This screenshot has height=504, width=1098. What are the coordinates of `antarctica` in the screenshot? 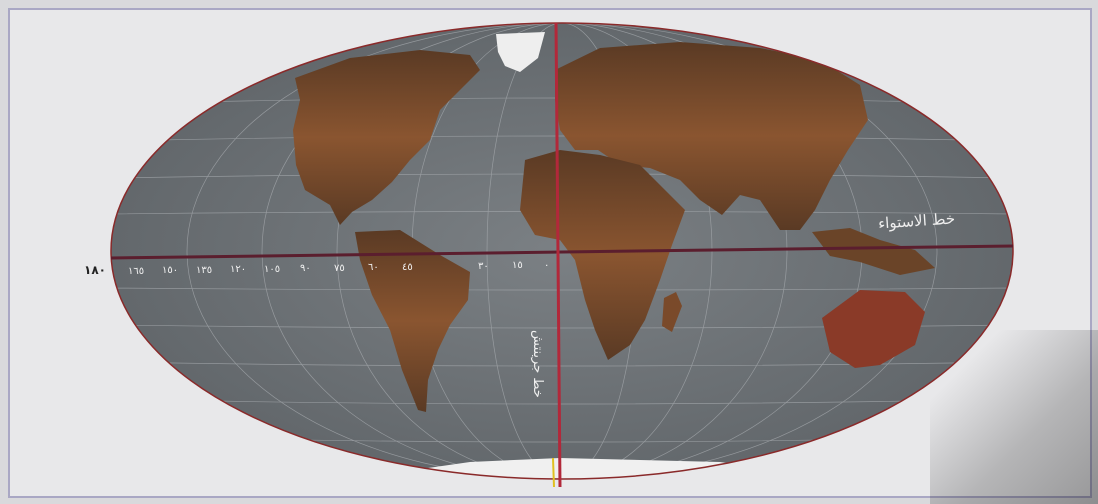 It's located at (595, 468).